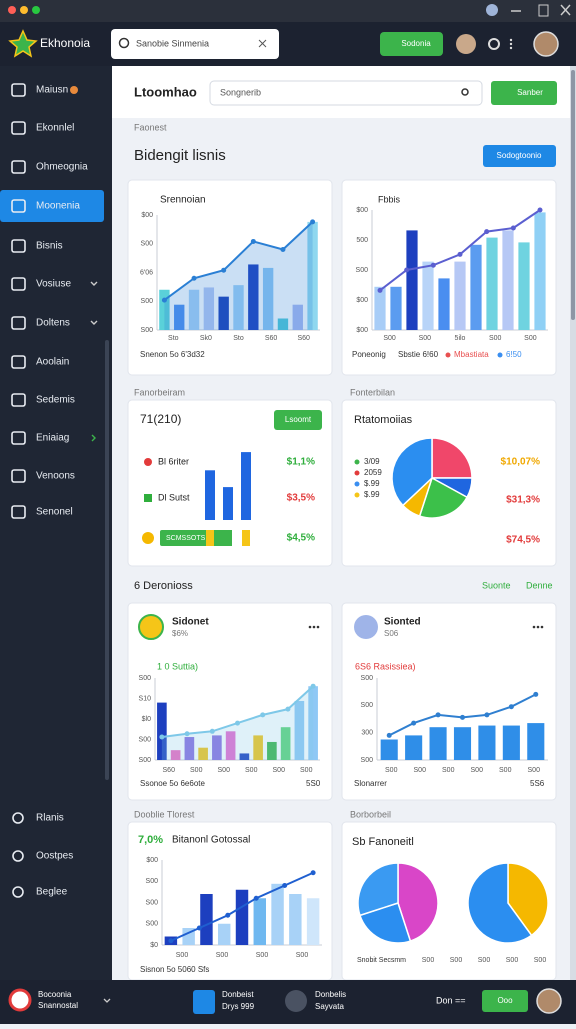 Image resolution: width=576 pixels, height=1029 pixels. Describe the element at coordinates (62, 167) in the screenshot. I see `nav-item: Ohmeognia` at that location.